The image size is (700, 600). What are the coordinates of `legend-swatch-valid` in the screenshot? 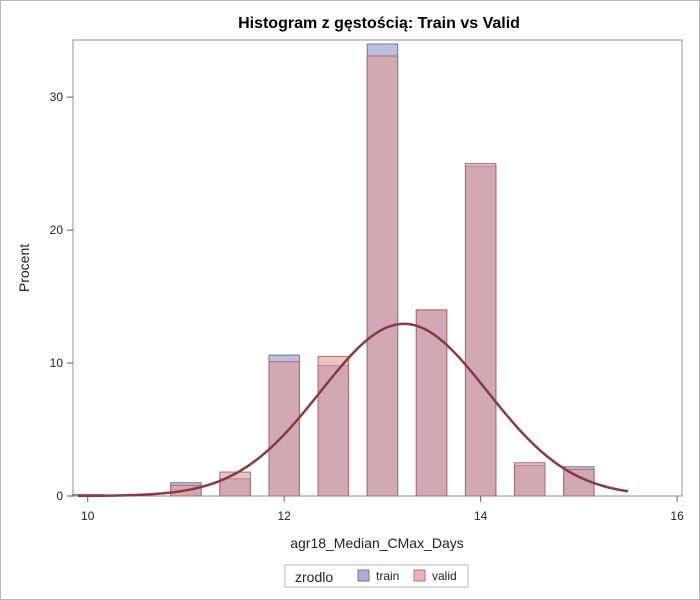 It's located at (419, 575).